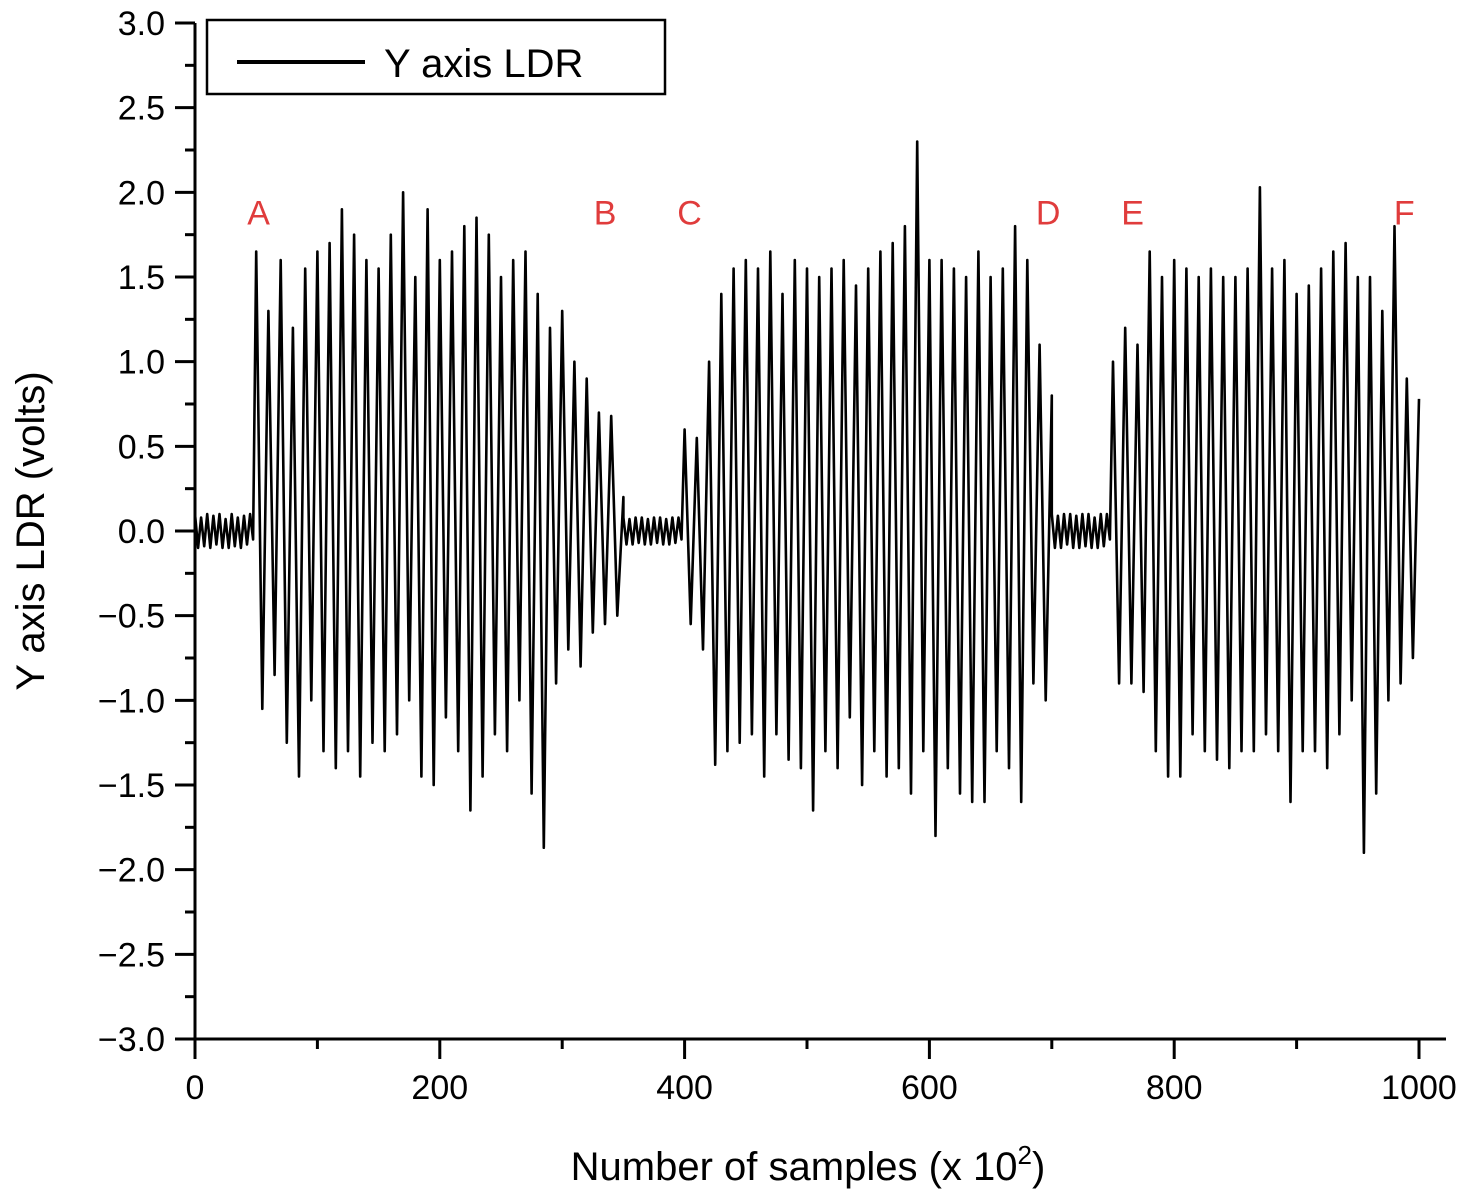 This screenshot has width=1461, height=1197. Describe the element at coordinates (1404, 214) in the screenshot. I see `annotation-label: F` at that location.